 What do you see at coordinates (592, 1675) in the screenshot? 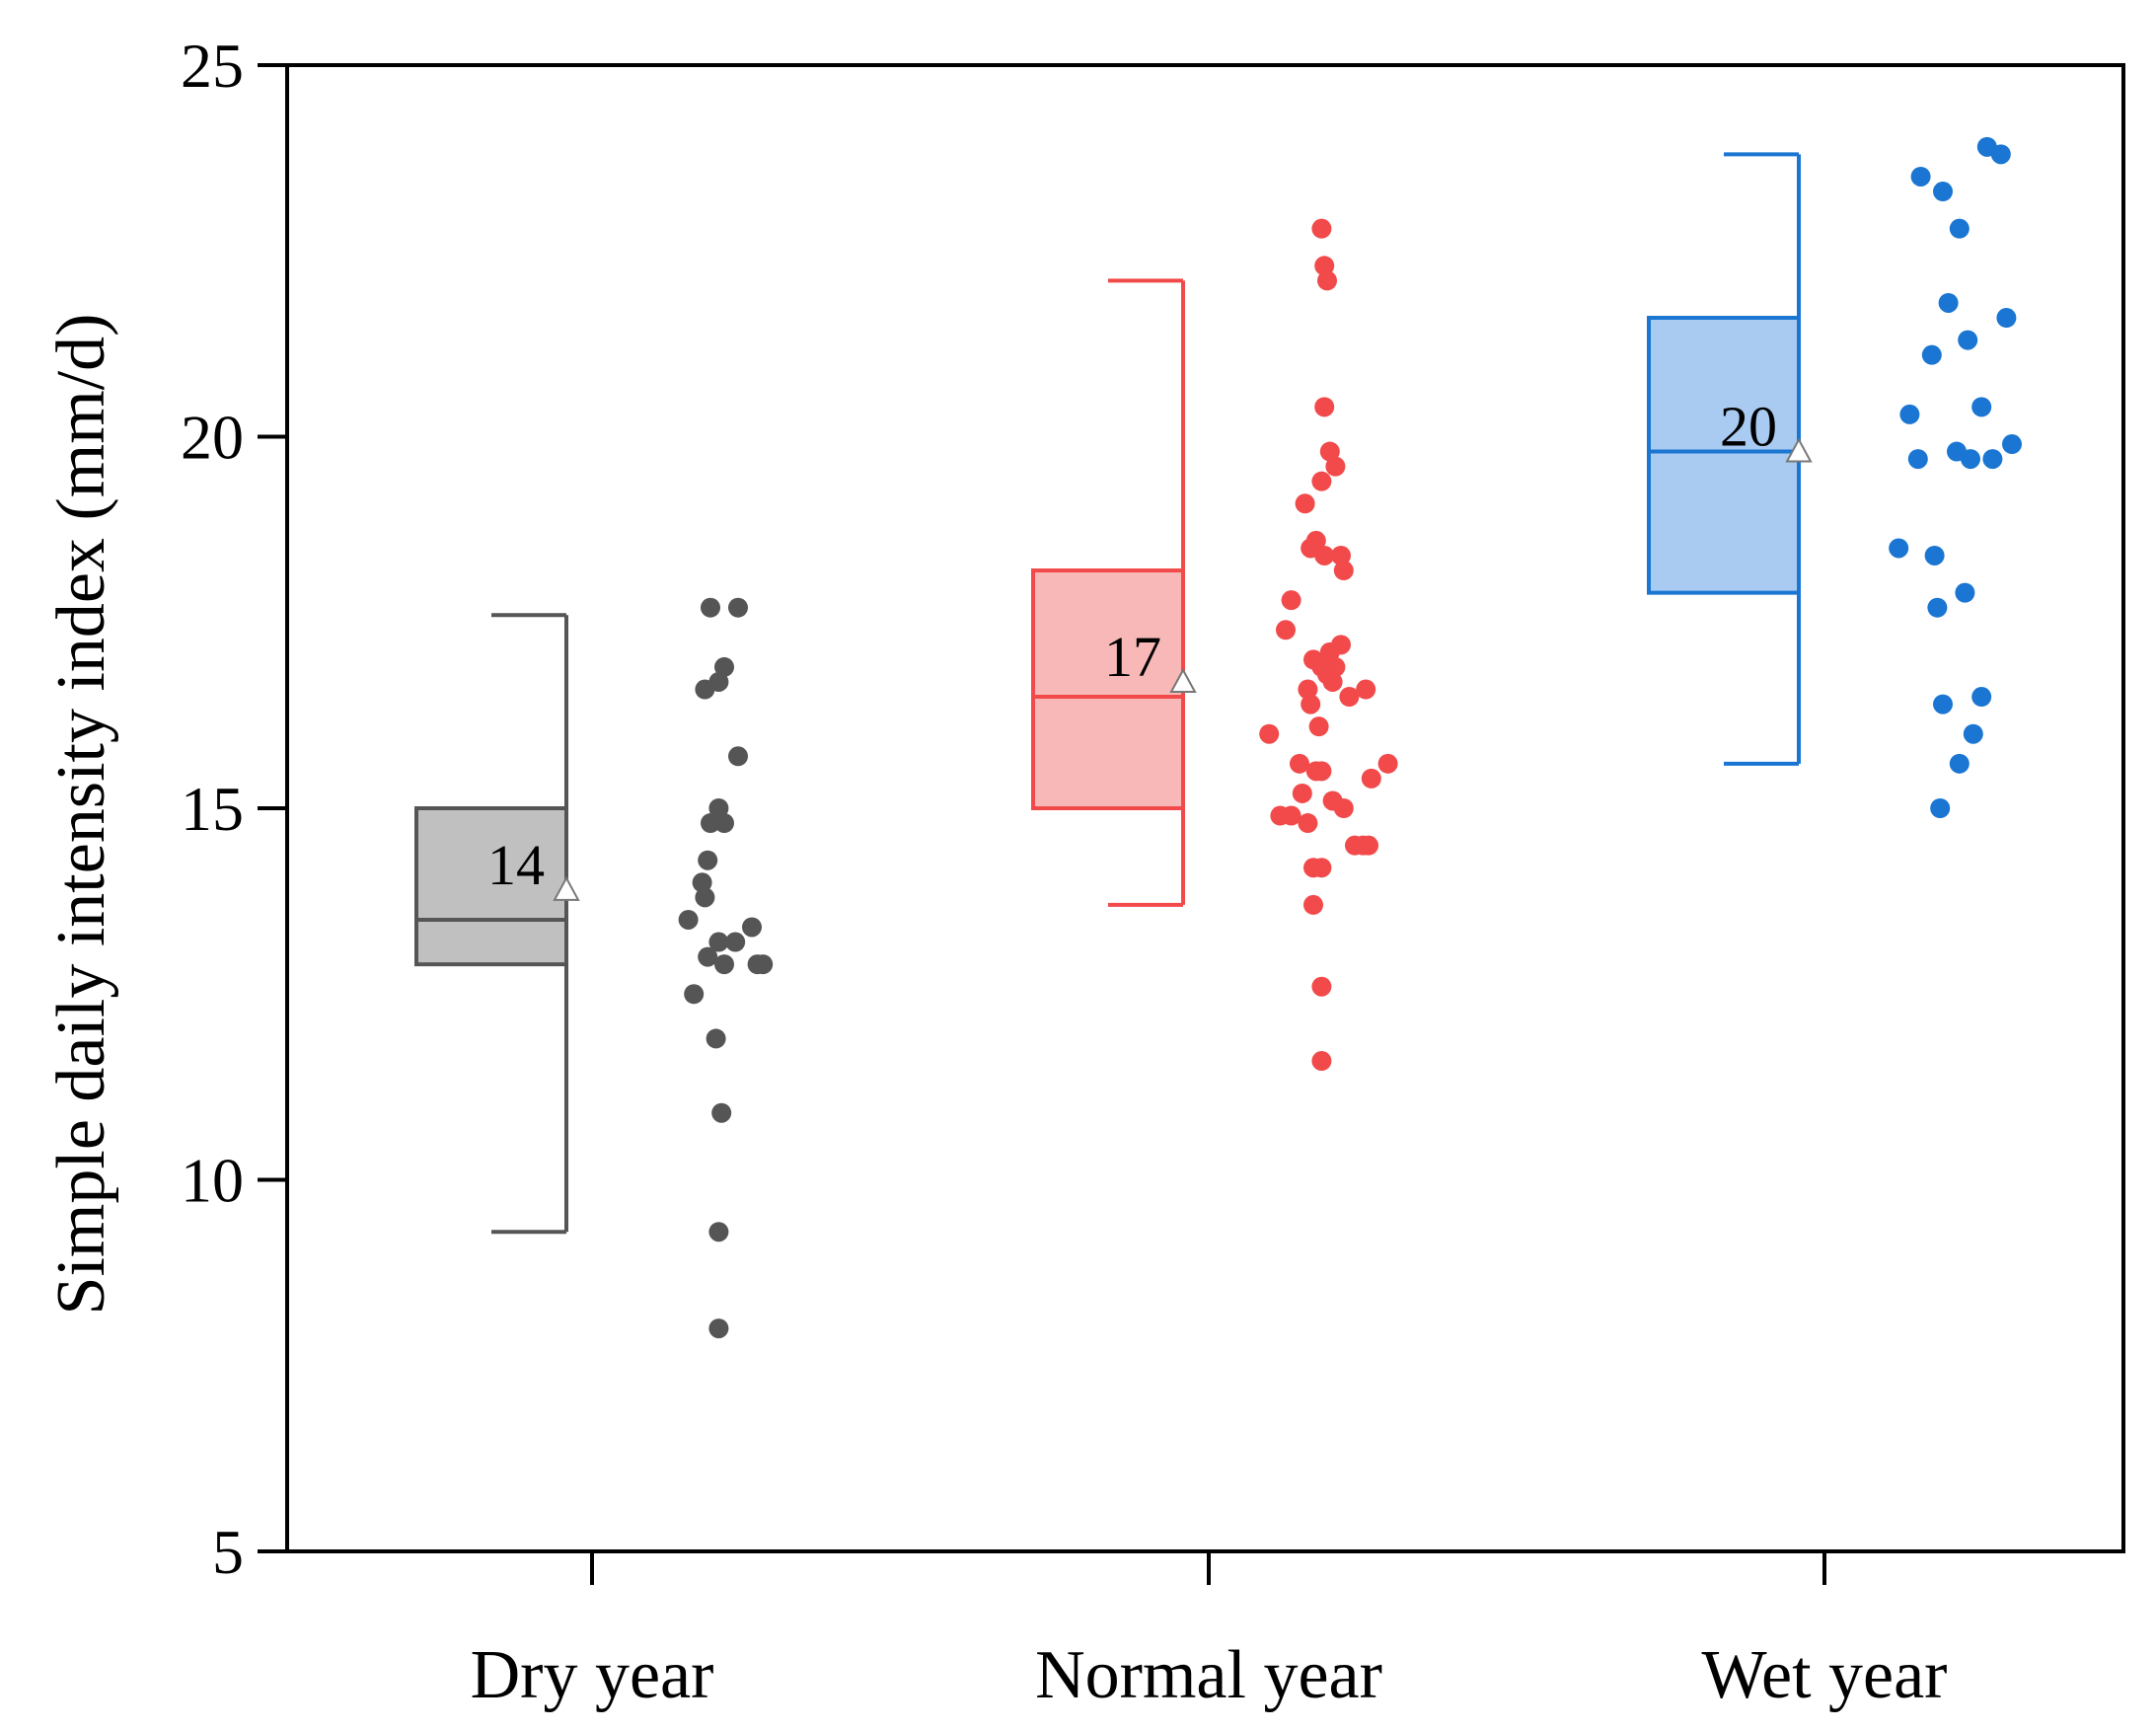
I see `x-category-label: Dry year` at bounding box center [592, 1675].